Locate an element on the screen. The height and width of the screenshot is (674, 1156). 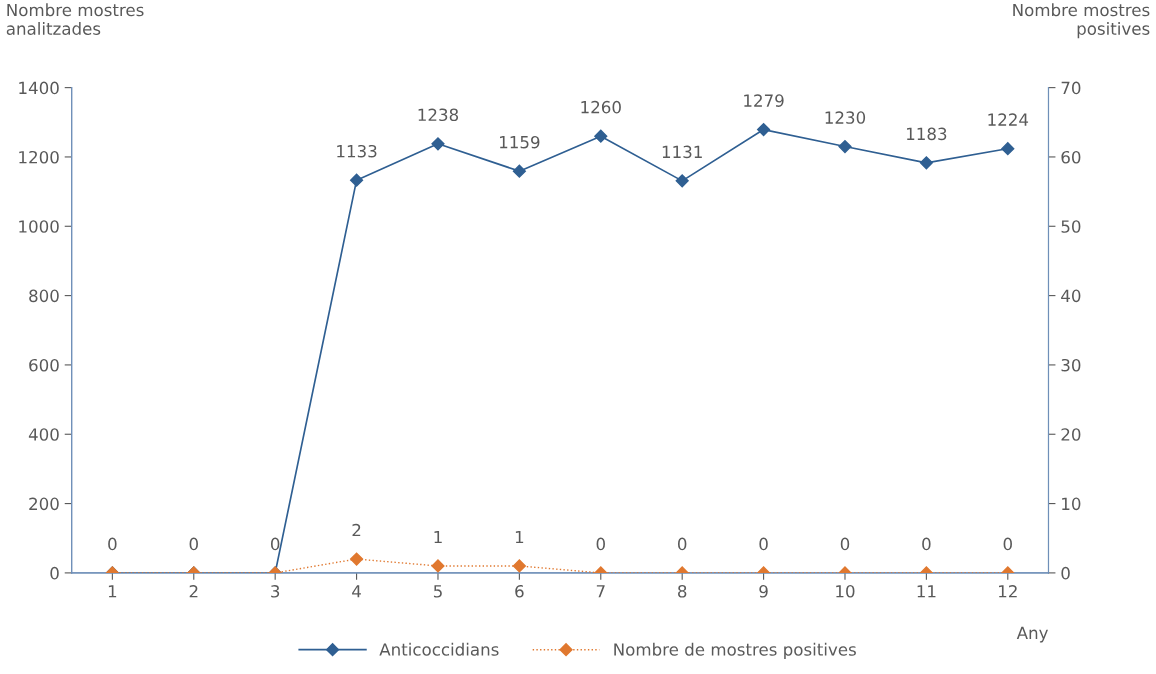
x-tick-label: 6 is located at coordinates (519, 591).